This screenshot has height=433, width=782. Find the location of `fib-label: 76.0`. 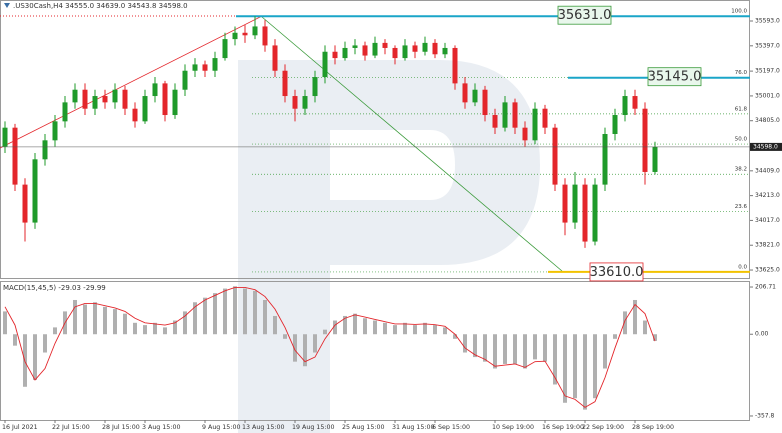

fib-label: 76.0 is located at coordinates (741, 73).